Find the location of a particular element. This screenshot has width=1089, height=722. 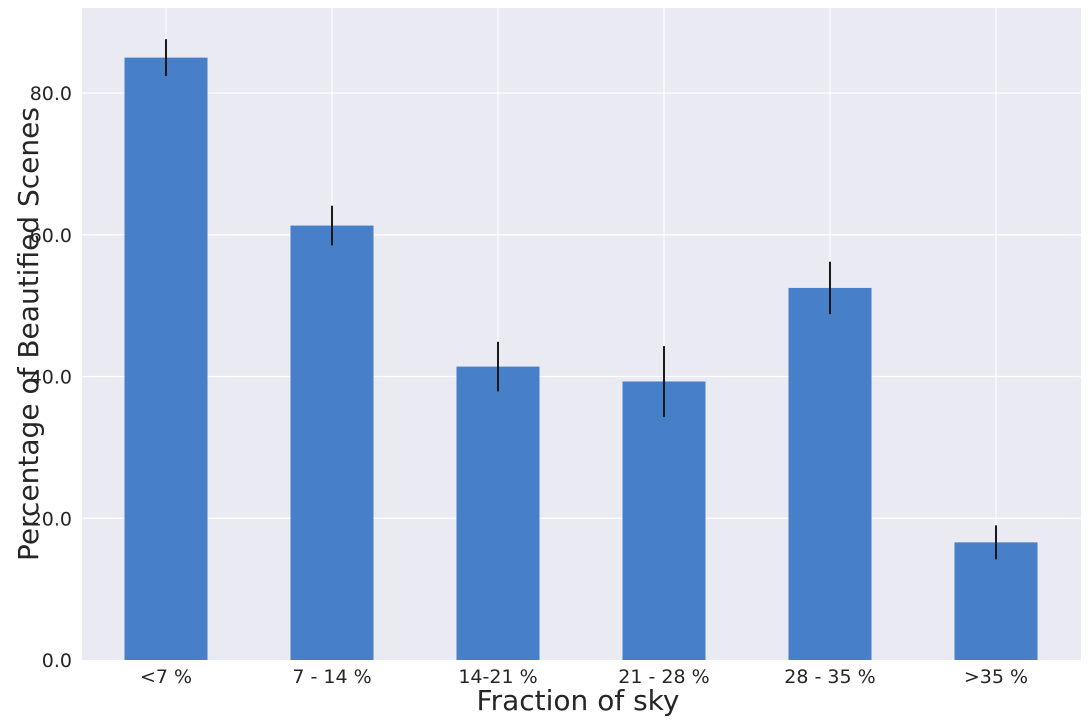

x-tick-label: 14-21 % is located at coordinates (497, 677).